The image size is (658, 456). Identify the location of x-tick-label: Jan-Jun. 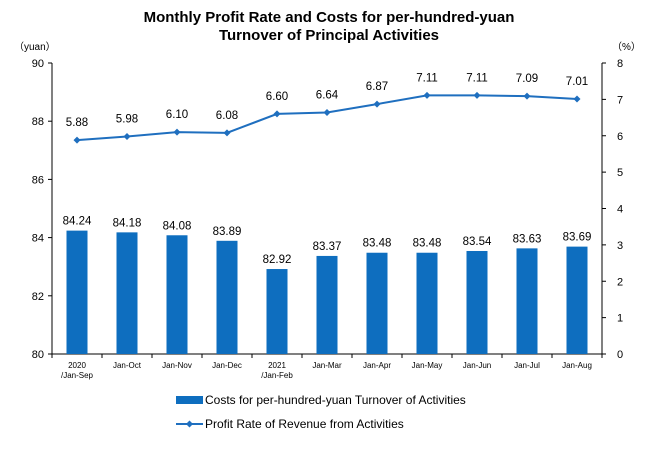
(477, 365).